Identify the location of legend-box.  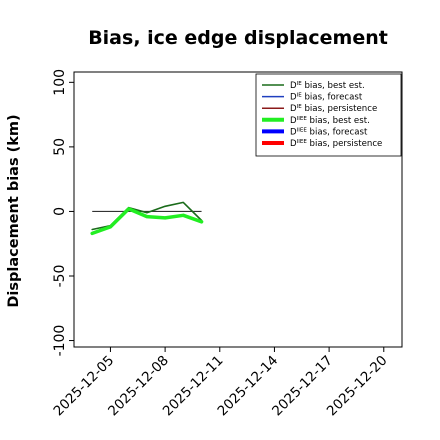
(328, 115).